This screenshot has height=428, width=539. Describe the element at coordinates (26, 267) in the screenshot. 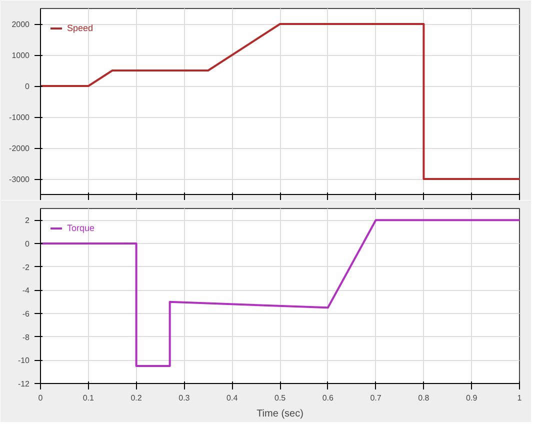

I see `y-tick-label: -2` at that location.